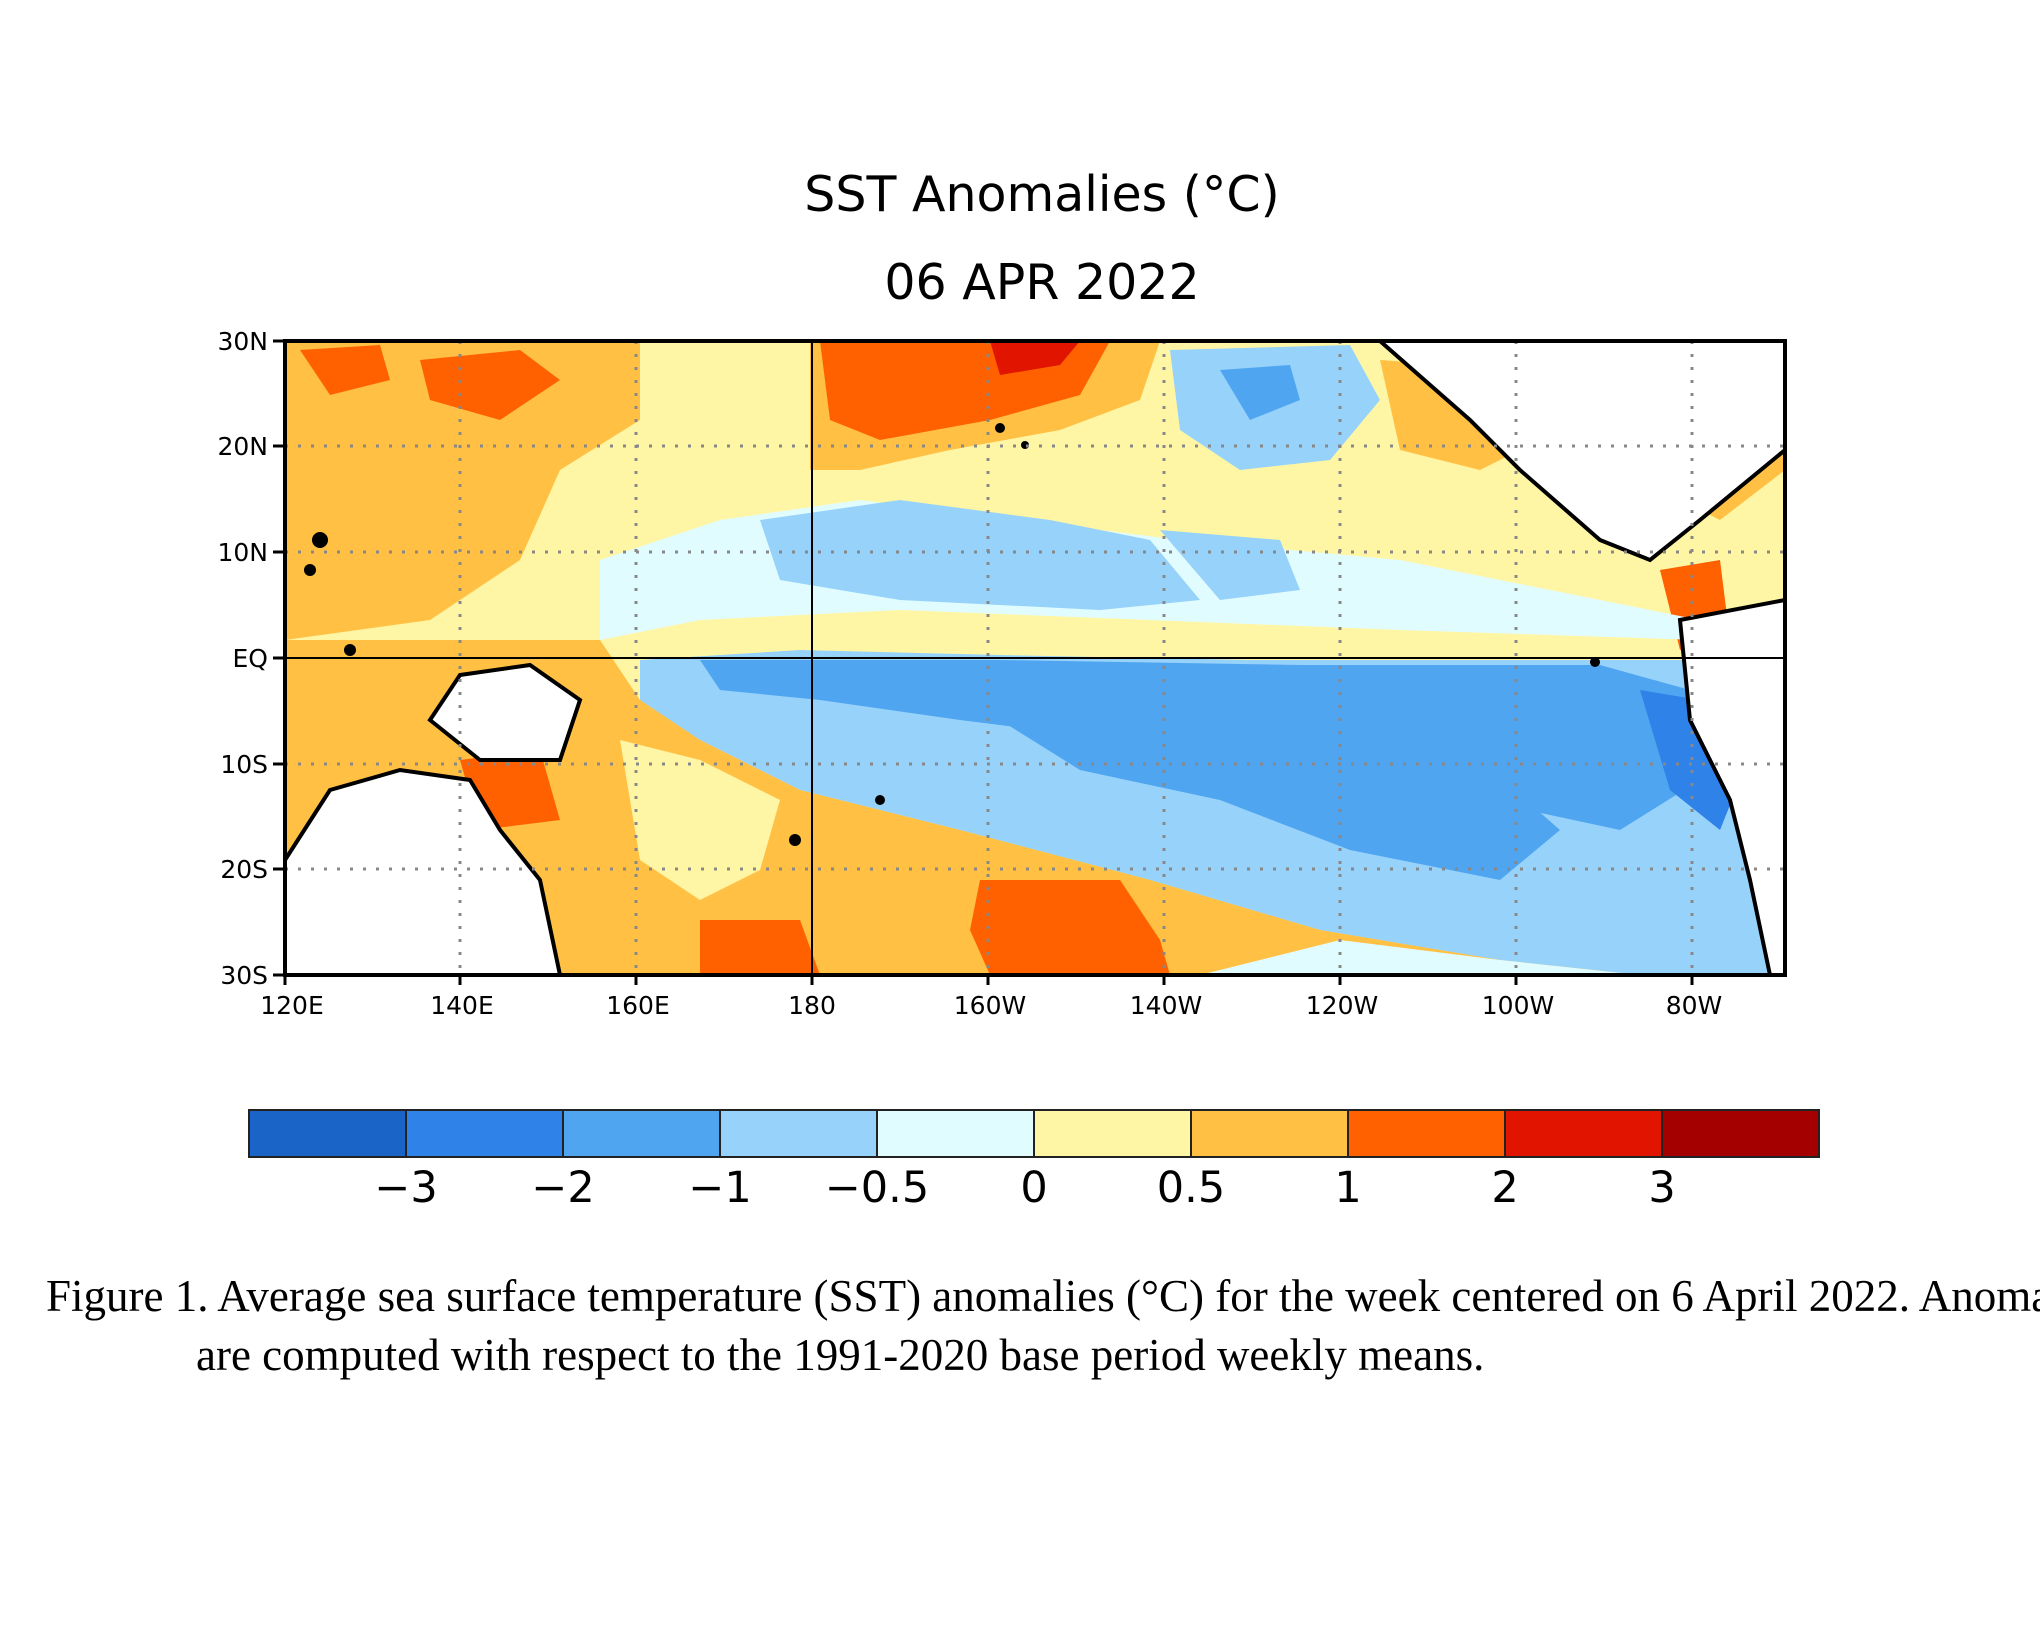 Image resolution: width=2040 pixels, height=1649 pixels. What do you see at coordinates (242, 446) in the screenshot?
I see `lat-label-20n: 20N` at bounding box center [242, 446].